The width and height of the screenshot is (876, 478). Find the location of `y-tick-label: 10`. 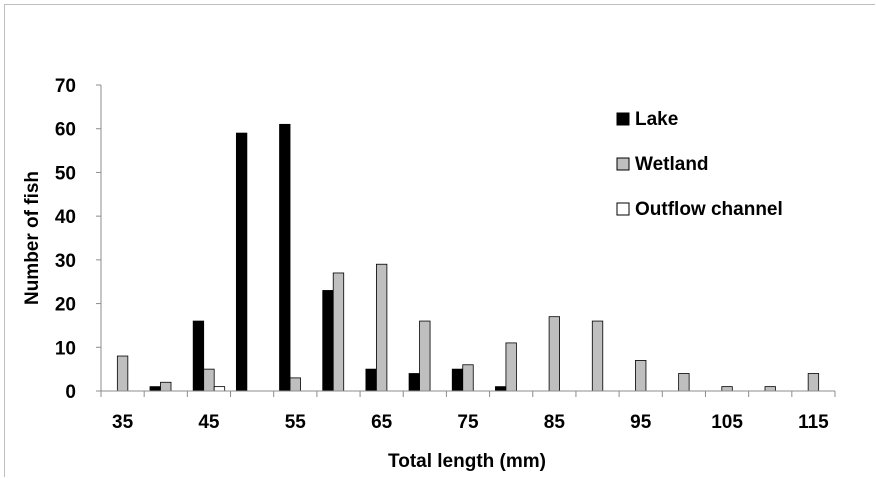

y-tick-label: 10 is located at coordinates (65, 348).